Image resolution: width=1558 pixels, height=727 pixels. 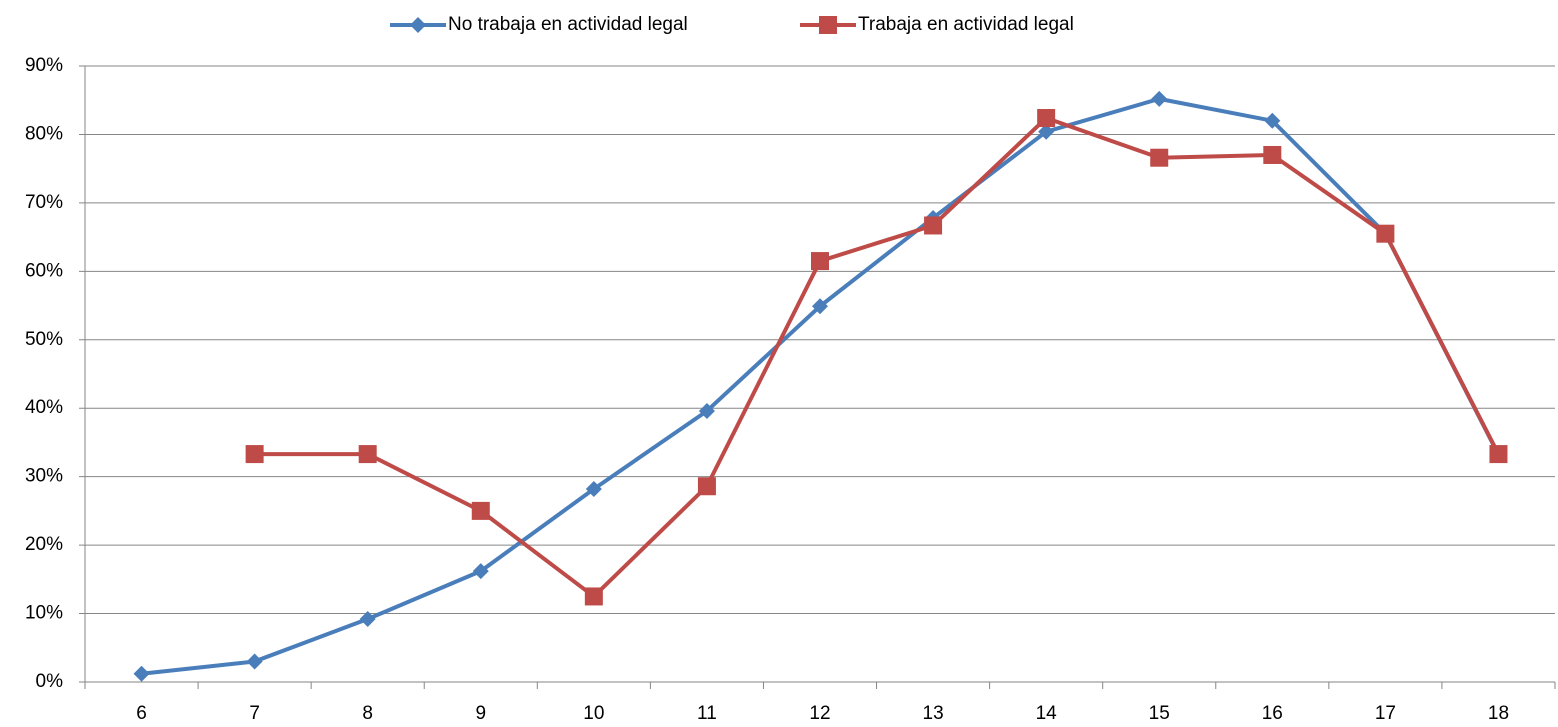 I want to click on x-tick-label: 8, so click(x=367, y=713).